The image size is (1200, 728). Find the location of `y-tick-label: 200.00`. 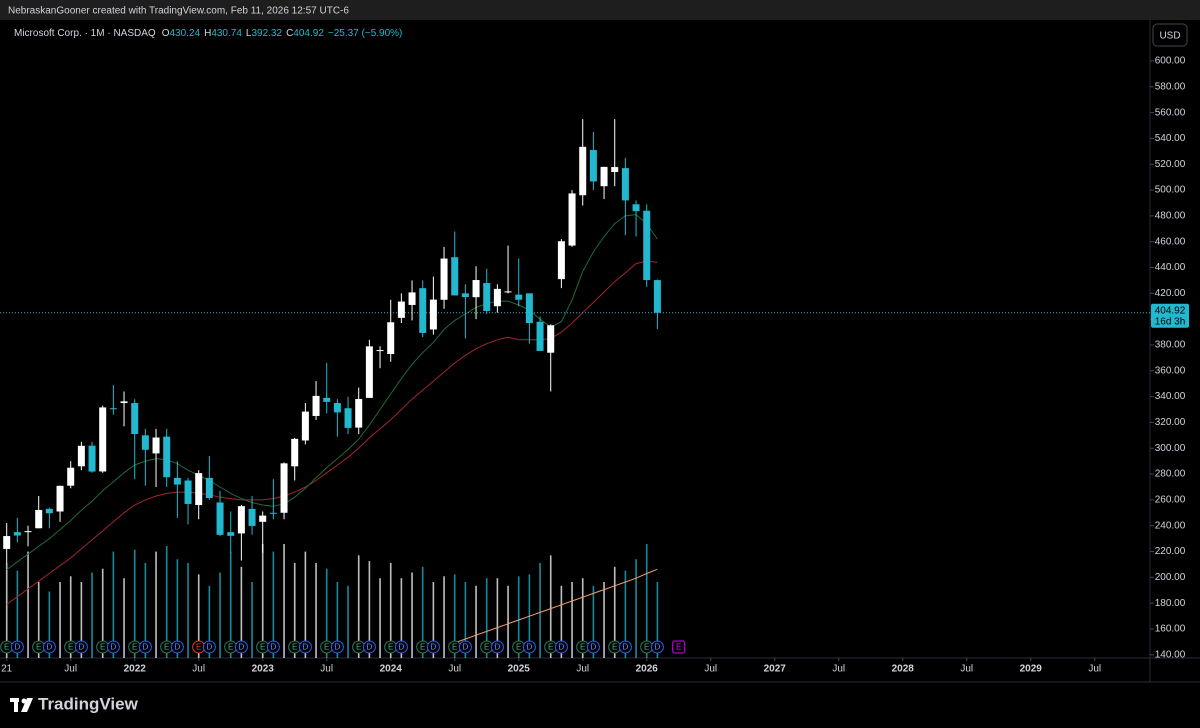

y-tick-label: 200.00 is located at coordinates (1170, 577).